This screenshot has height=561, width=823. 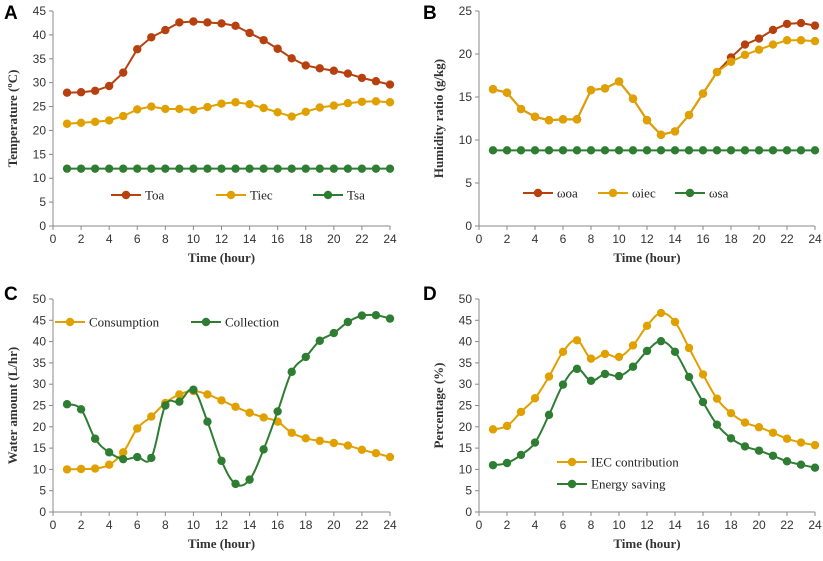 What do you see at coordinates (466, 384) in the screenshot?
I see `y-tick-label: 30` at bounding box center [466, 384].